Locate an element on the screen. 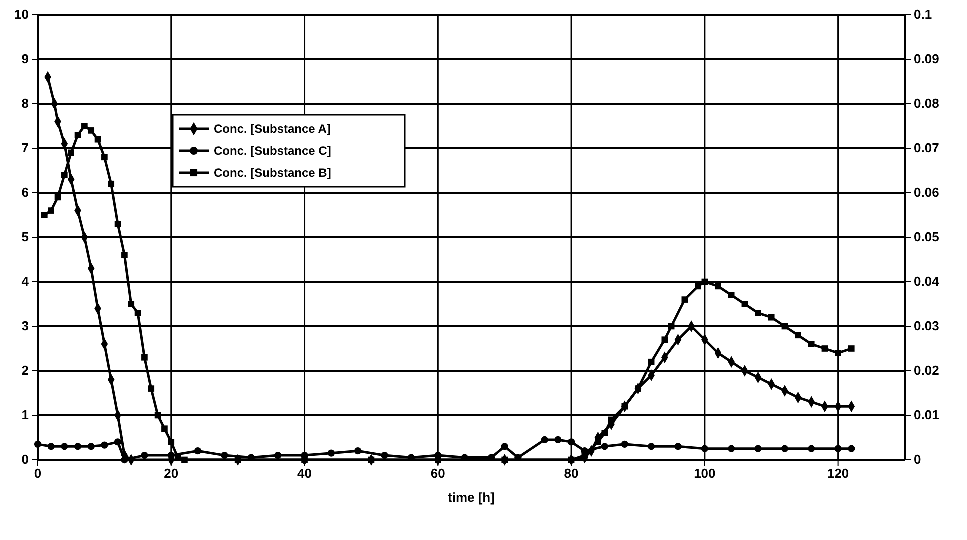 This screenshot has width=967, height=540. y2-tick-label: 0.02 is located at coordinates (927, 370).